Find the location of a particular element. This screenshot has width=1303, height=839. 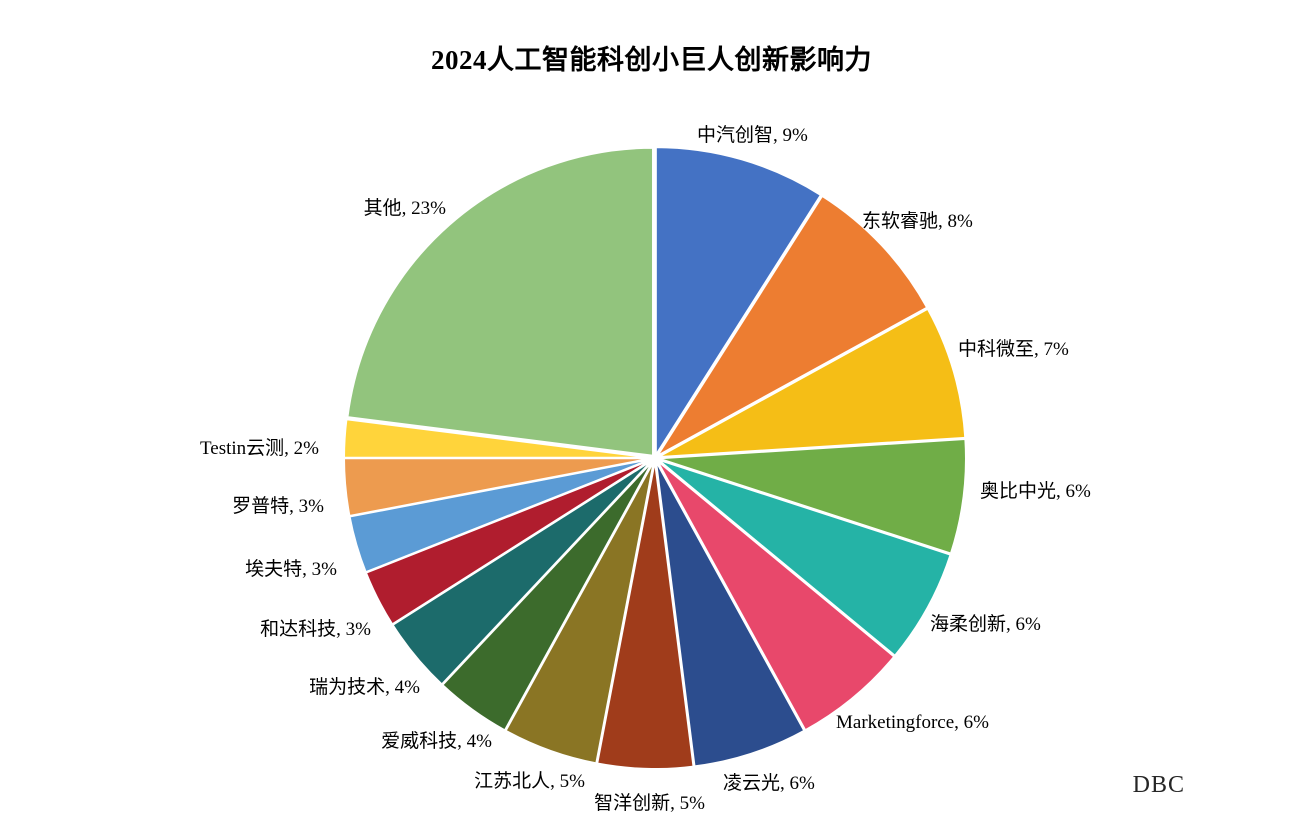

pie-slice-label: 江苏北人, 5% is located at coordinates (529, 781).